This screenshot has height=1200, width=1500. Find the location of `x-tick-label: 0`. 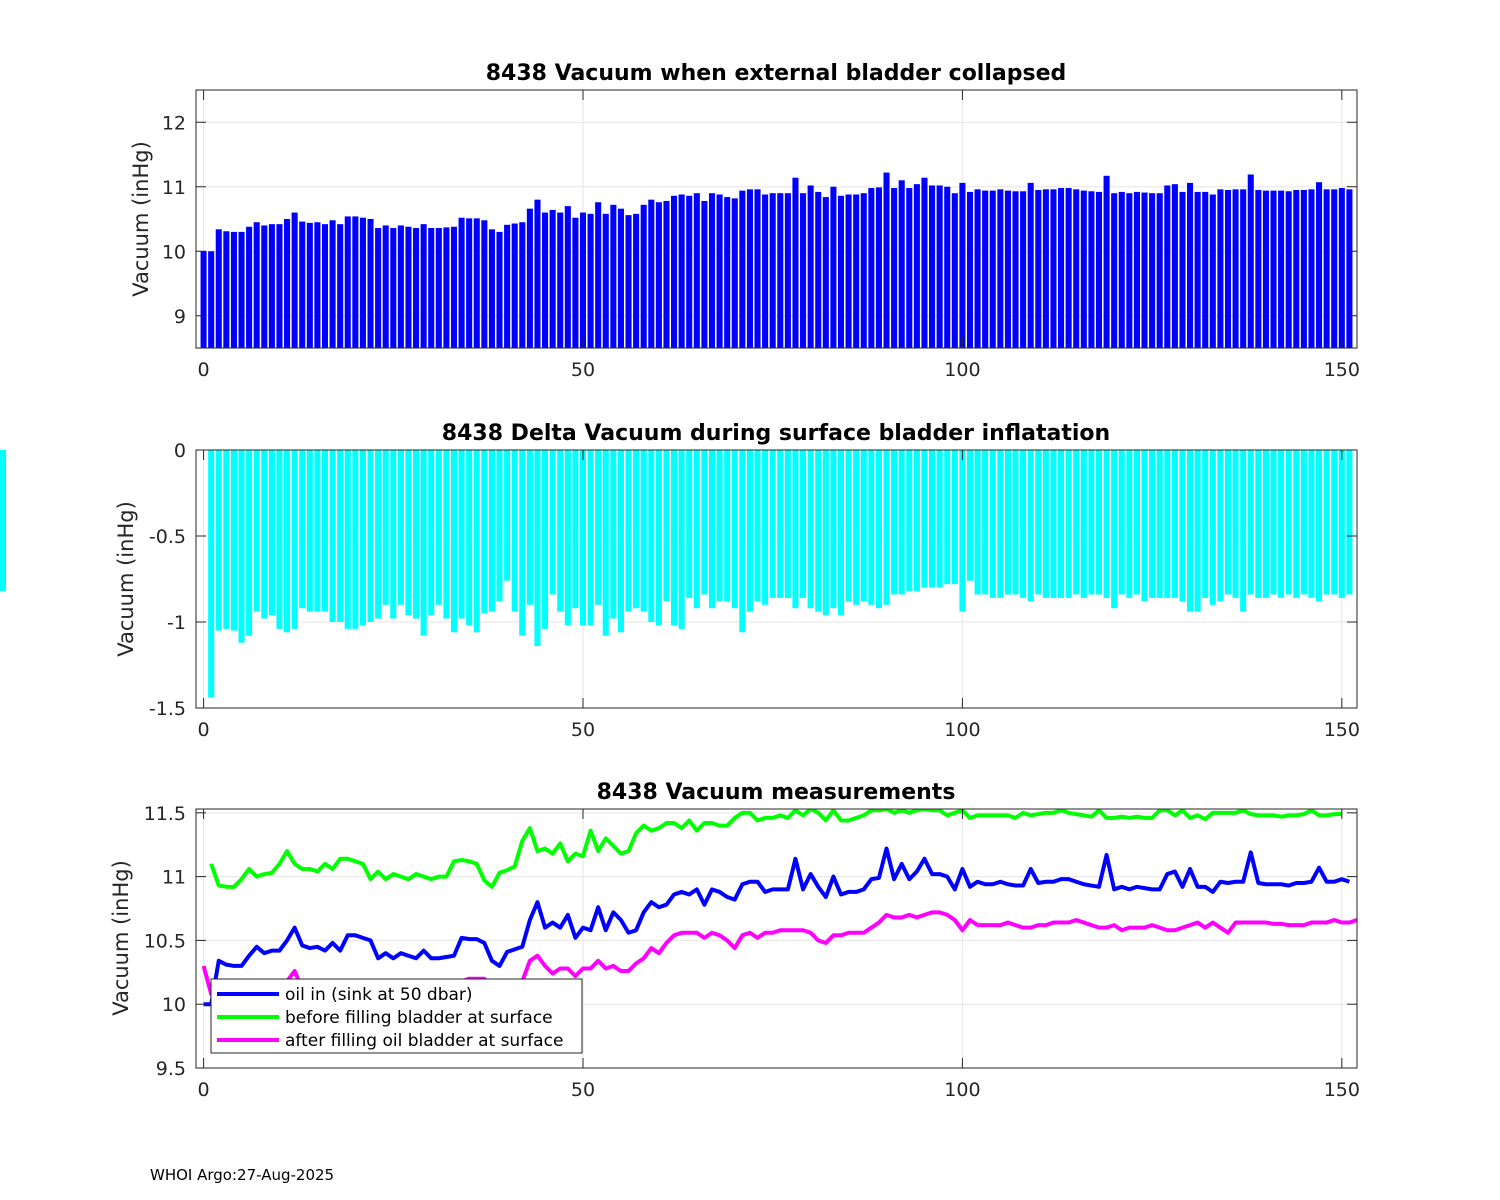

x-tick-label: 0 is located at coordinates (204, 730).